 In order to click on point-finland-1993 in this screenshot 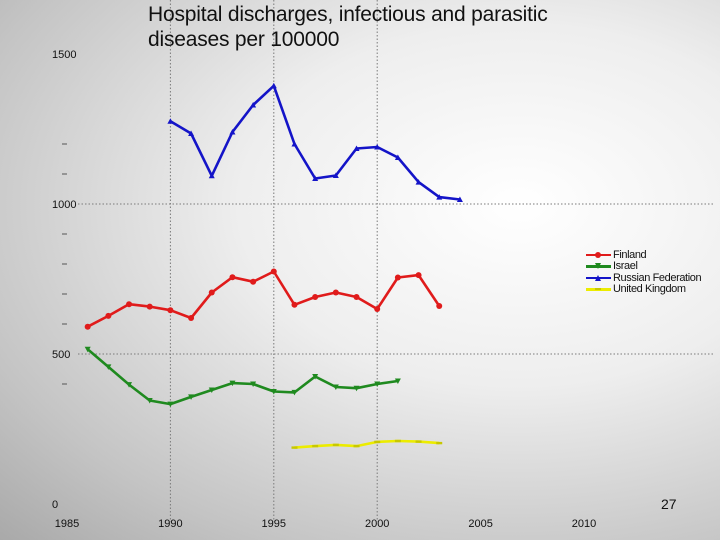, I will do `click(232, 277)`.